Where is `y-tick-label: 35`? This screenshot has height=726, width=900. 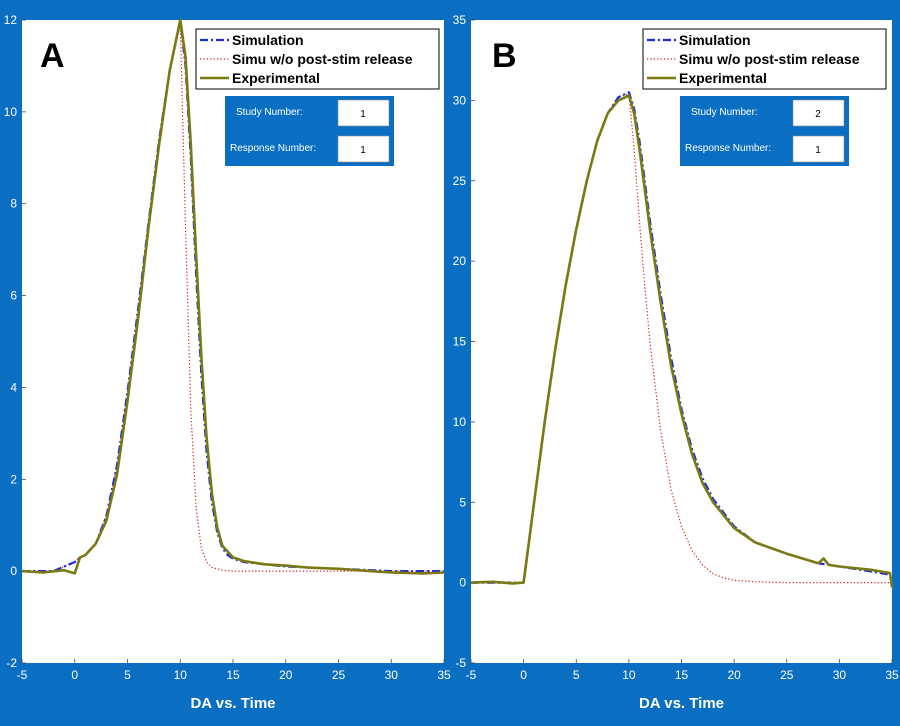
y-tick-label: 35 is located at coordinates (460, 20).